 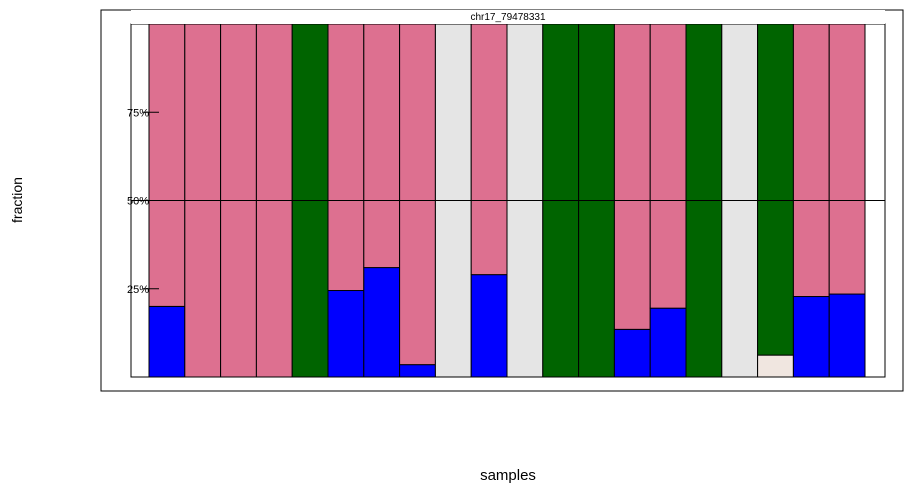 I want to click on bar-segment-sample-19-blue, so click(x=811, y=337).